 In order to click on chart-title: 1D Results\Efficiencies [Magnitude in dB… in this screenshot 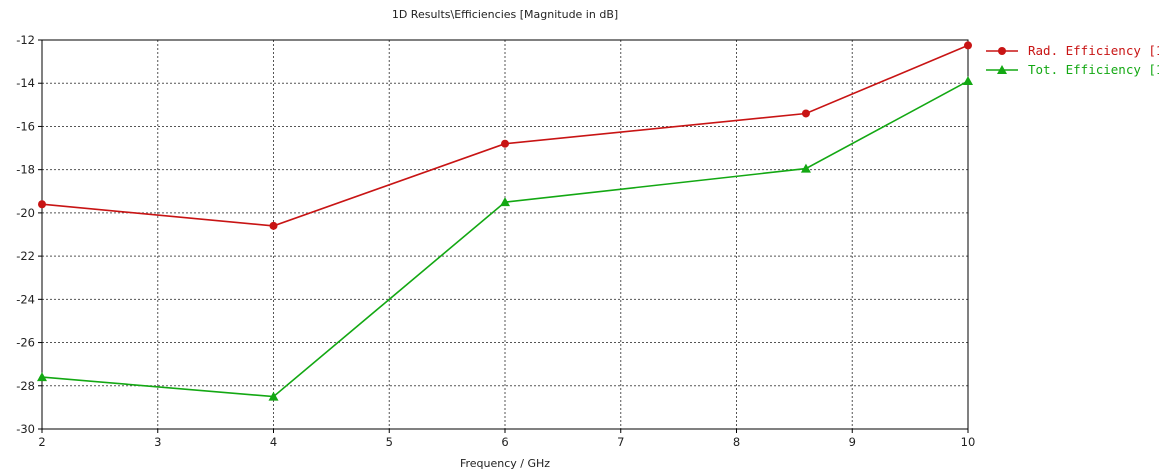, I will do `click(505, 14)`.